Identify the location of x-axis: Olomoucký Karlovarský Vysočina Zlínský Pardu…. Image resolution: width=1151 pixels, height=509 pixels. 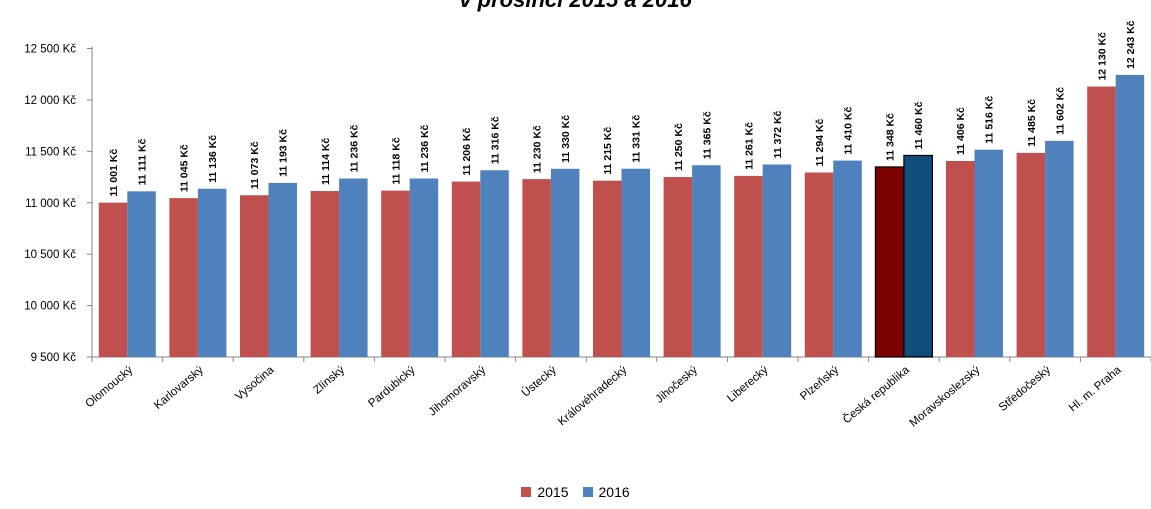
(617, 393).